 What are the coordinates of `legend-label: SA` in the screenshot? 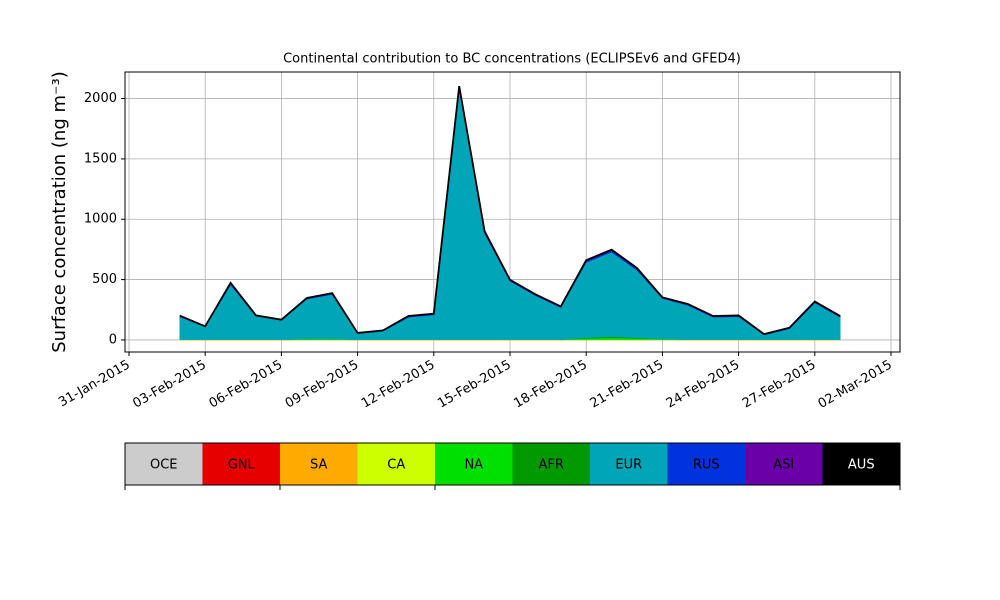 It's located at (318, 465).